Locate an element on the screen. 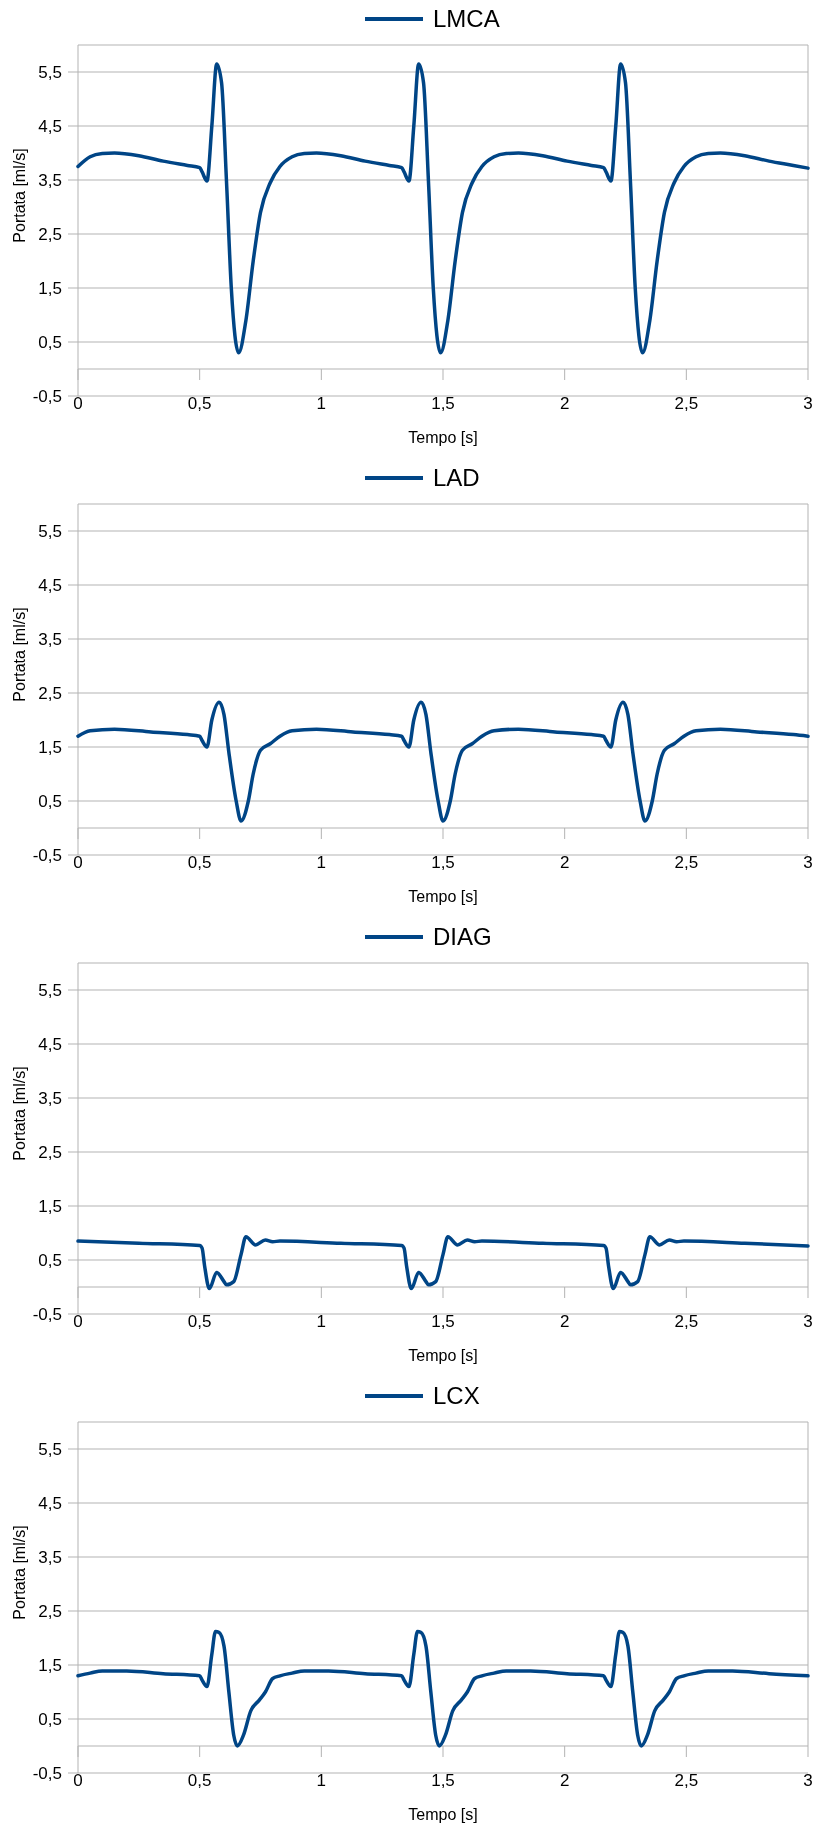 Image resolution: width=826 pixels, height=1827 pixels. legend-label: LMCA is located at coordinates (466, 18).